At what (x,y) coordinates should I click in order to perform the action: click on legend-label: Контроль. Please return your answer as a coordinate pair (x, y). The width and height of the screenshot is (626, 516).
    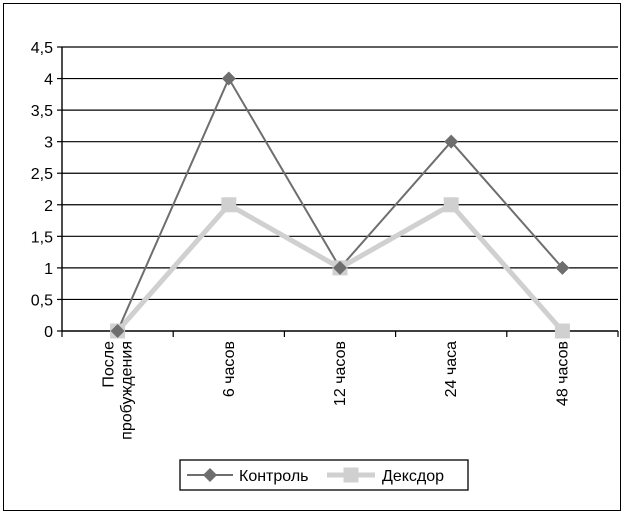
    Looking at the image, I should click on (274, 476).